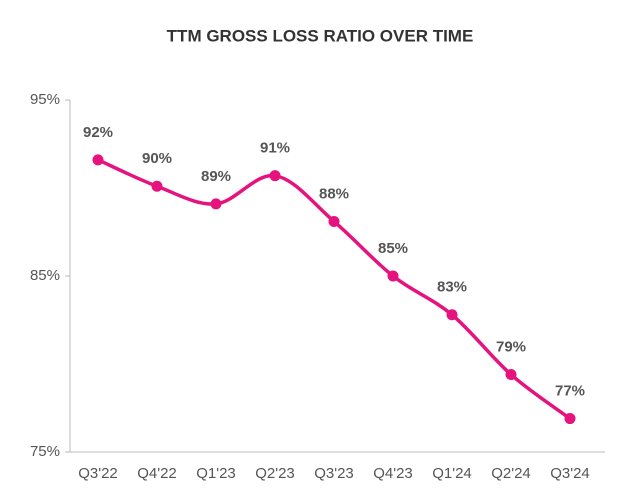 This screenshot has height=492, width=640. What do you see at coordinates (157, 158) in the screenshot?
I see `value-label: 90%` at bounding box center [157, 158].